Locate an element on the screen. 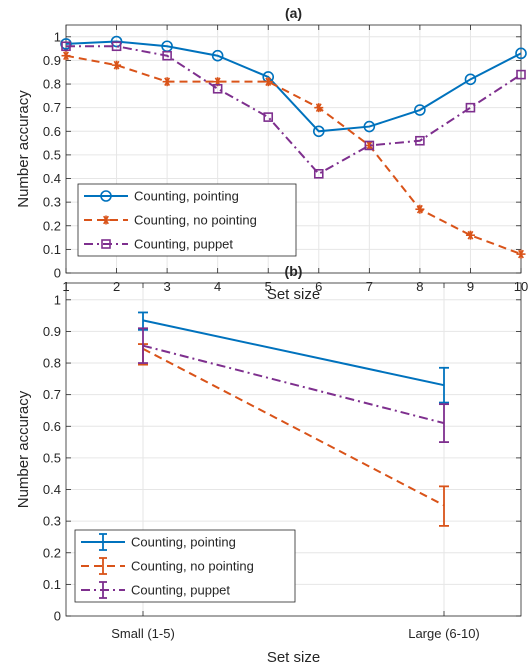 Image resolution: width=531 pixels, height=669 pixels. x-tick-label: 9 is located at coordinates (470, 286).